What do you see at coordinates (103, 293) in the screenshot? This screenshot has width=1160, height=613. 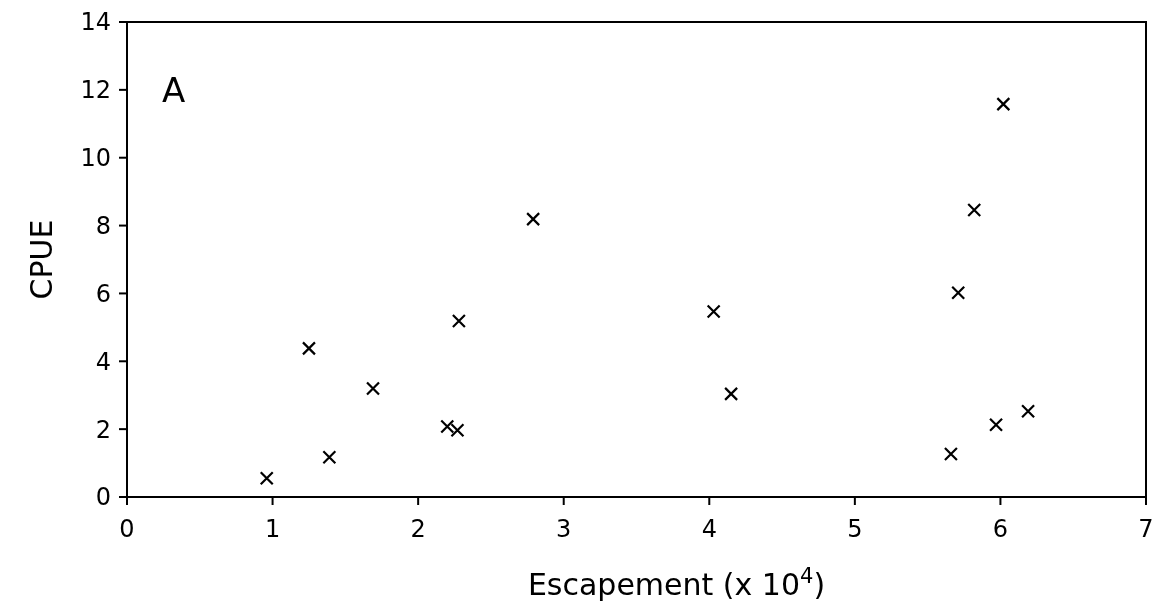 I see `y-tick-label: 6` at bounding box center [103, 293].